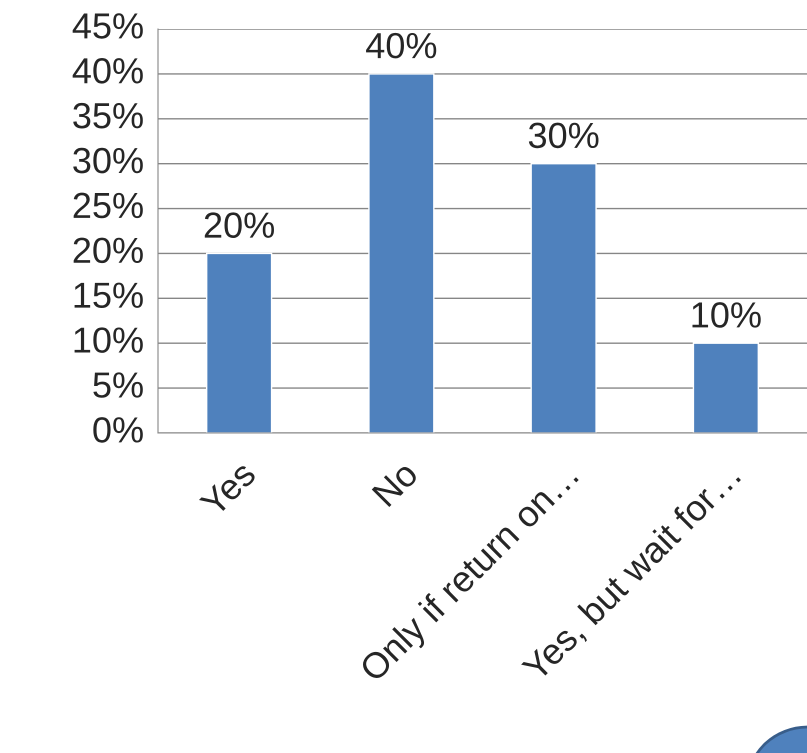 This screenshot has height=753, width=807. Describe the element at coordinates (118, 430) in the screenshot. I see `y-tick-label: 0%` at that location.